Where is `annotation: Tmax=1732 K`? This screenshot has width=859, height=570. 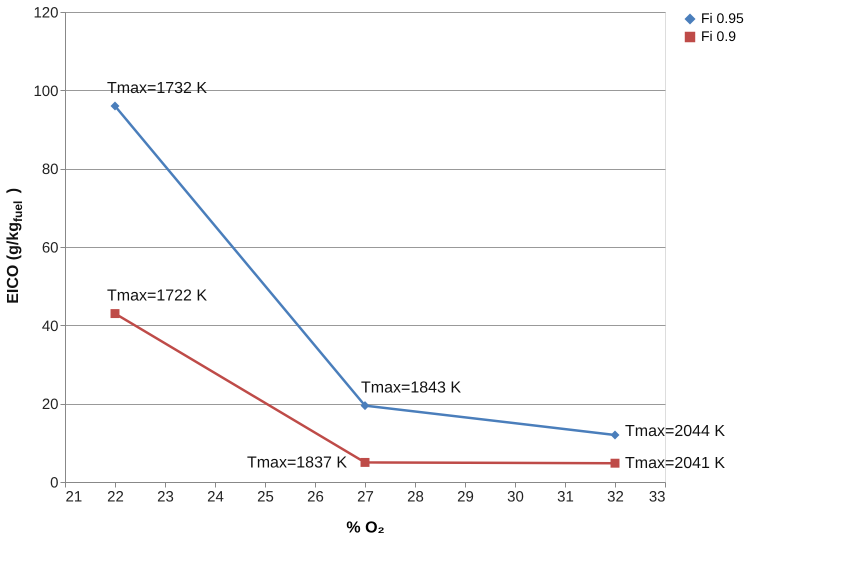
annotation: Tmax=1732 K is located at coordinates (157, 88).